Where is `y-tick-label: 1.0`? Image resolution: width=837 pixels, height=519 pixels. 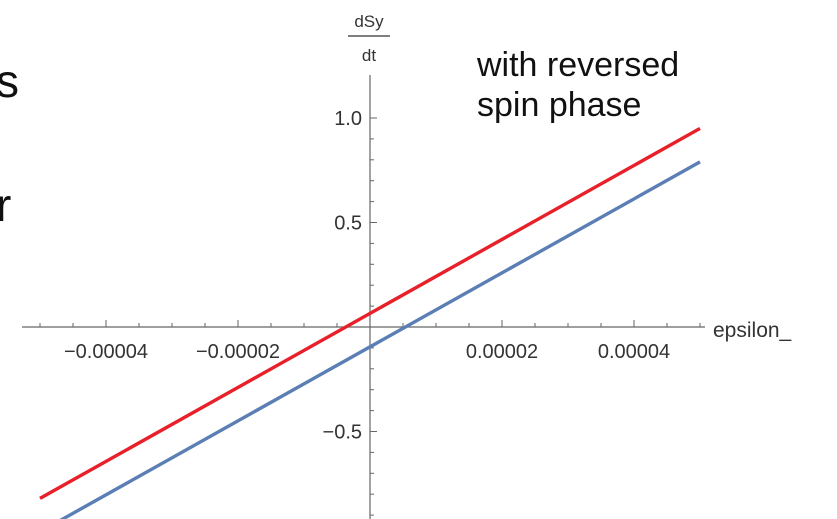
y-tick-label: 1.0 is located at coordinates (348, 119).